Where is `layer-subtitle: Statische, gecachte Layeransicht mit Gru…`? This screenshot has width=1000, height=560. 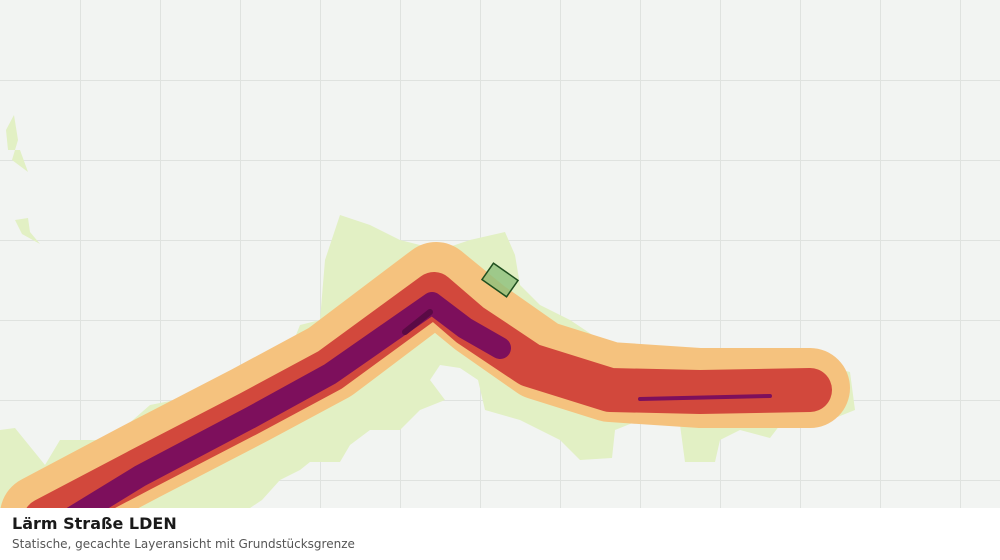
layer-subtitle: Statische, gecachte Layeransicht mit Gru… is located at coordinates (183, 544).